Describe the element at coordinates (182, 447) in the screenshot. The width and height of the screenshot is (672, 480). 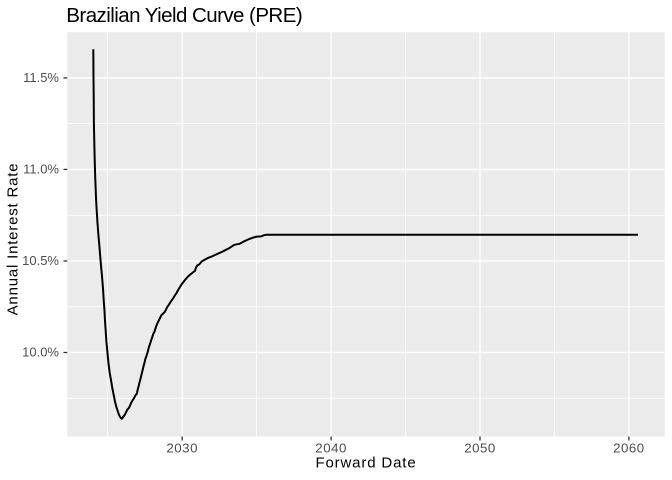
I see `svg-text: 2030` at that location.